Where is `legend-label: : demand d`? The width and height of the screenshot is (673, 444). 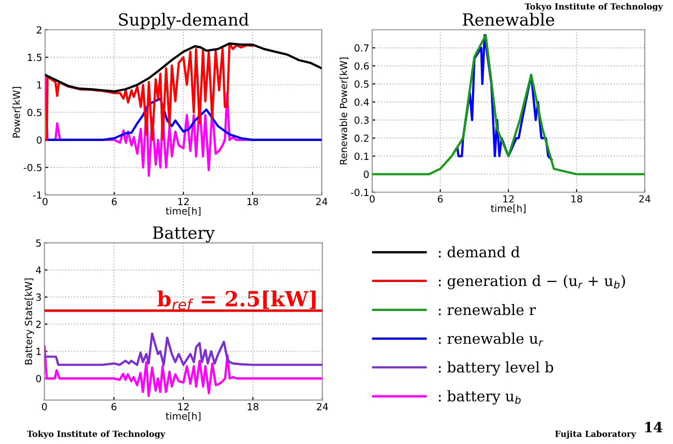 legend-label: : demand d is located at coordinates (479, 252).